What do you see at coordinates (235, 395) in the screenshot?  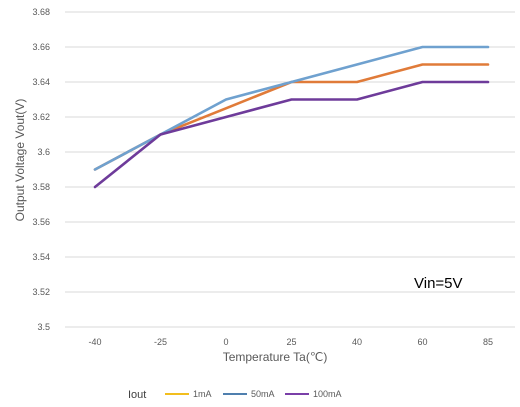 I see `legend: Iout 1mA 50mA 100mA` at bounding box center [235, 395].